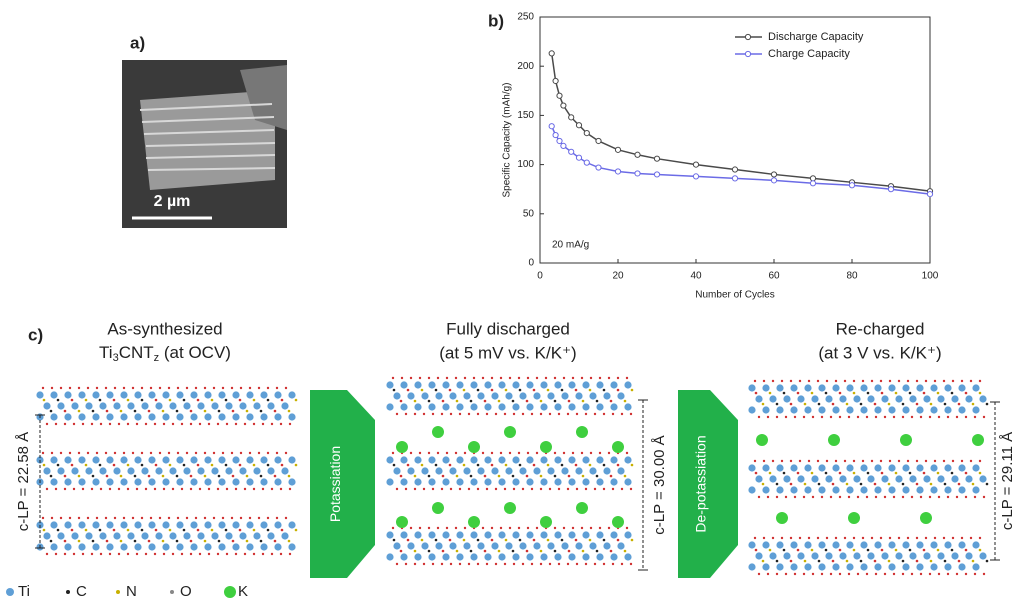 Image resolution: width=1017 pixels, height=602 pixels. What do you see at coordinates (508, 328) in the screenshot?
I see `stage-title: Fully discharged` at bounding box center [508, 328].